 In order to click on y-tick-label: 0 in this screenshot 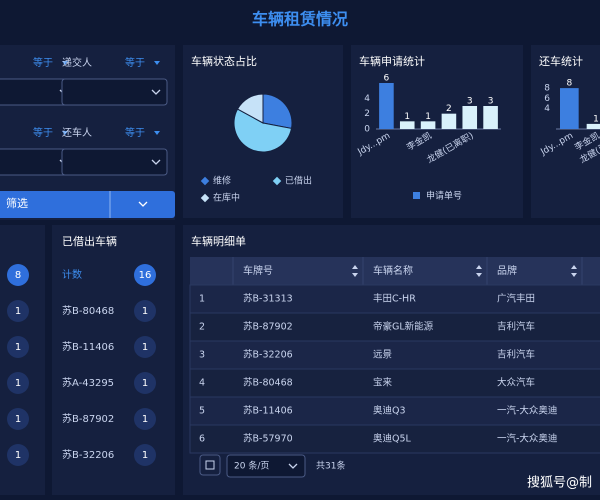, I will do `click(367, 130)`.